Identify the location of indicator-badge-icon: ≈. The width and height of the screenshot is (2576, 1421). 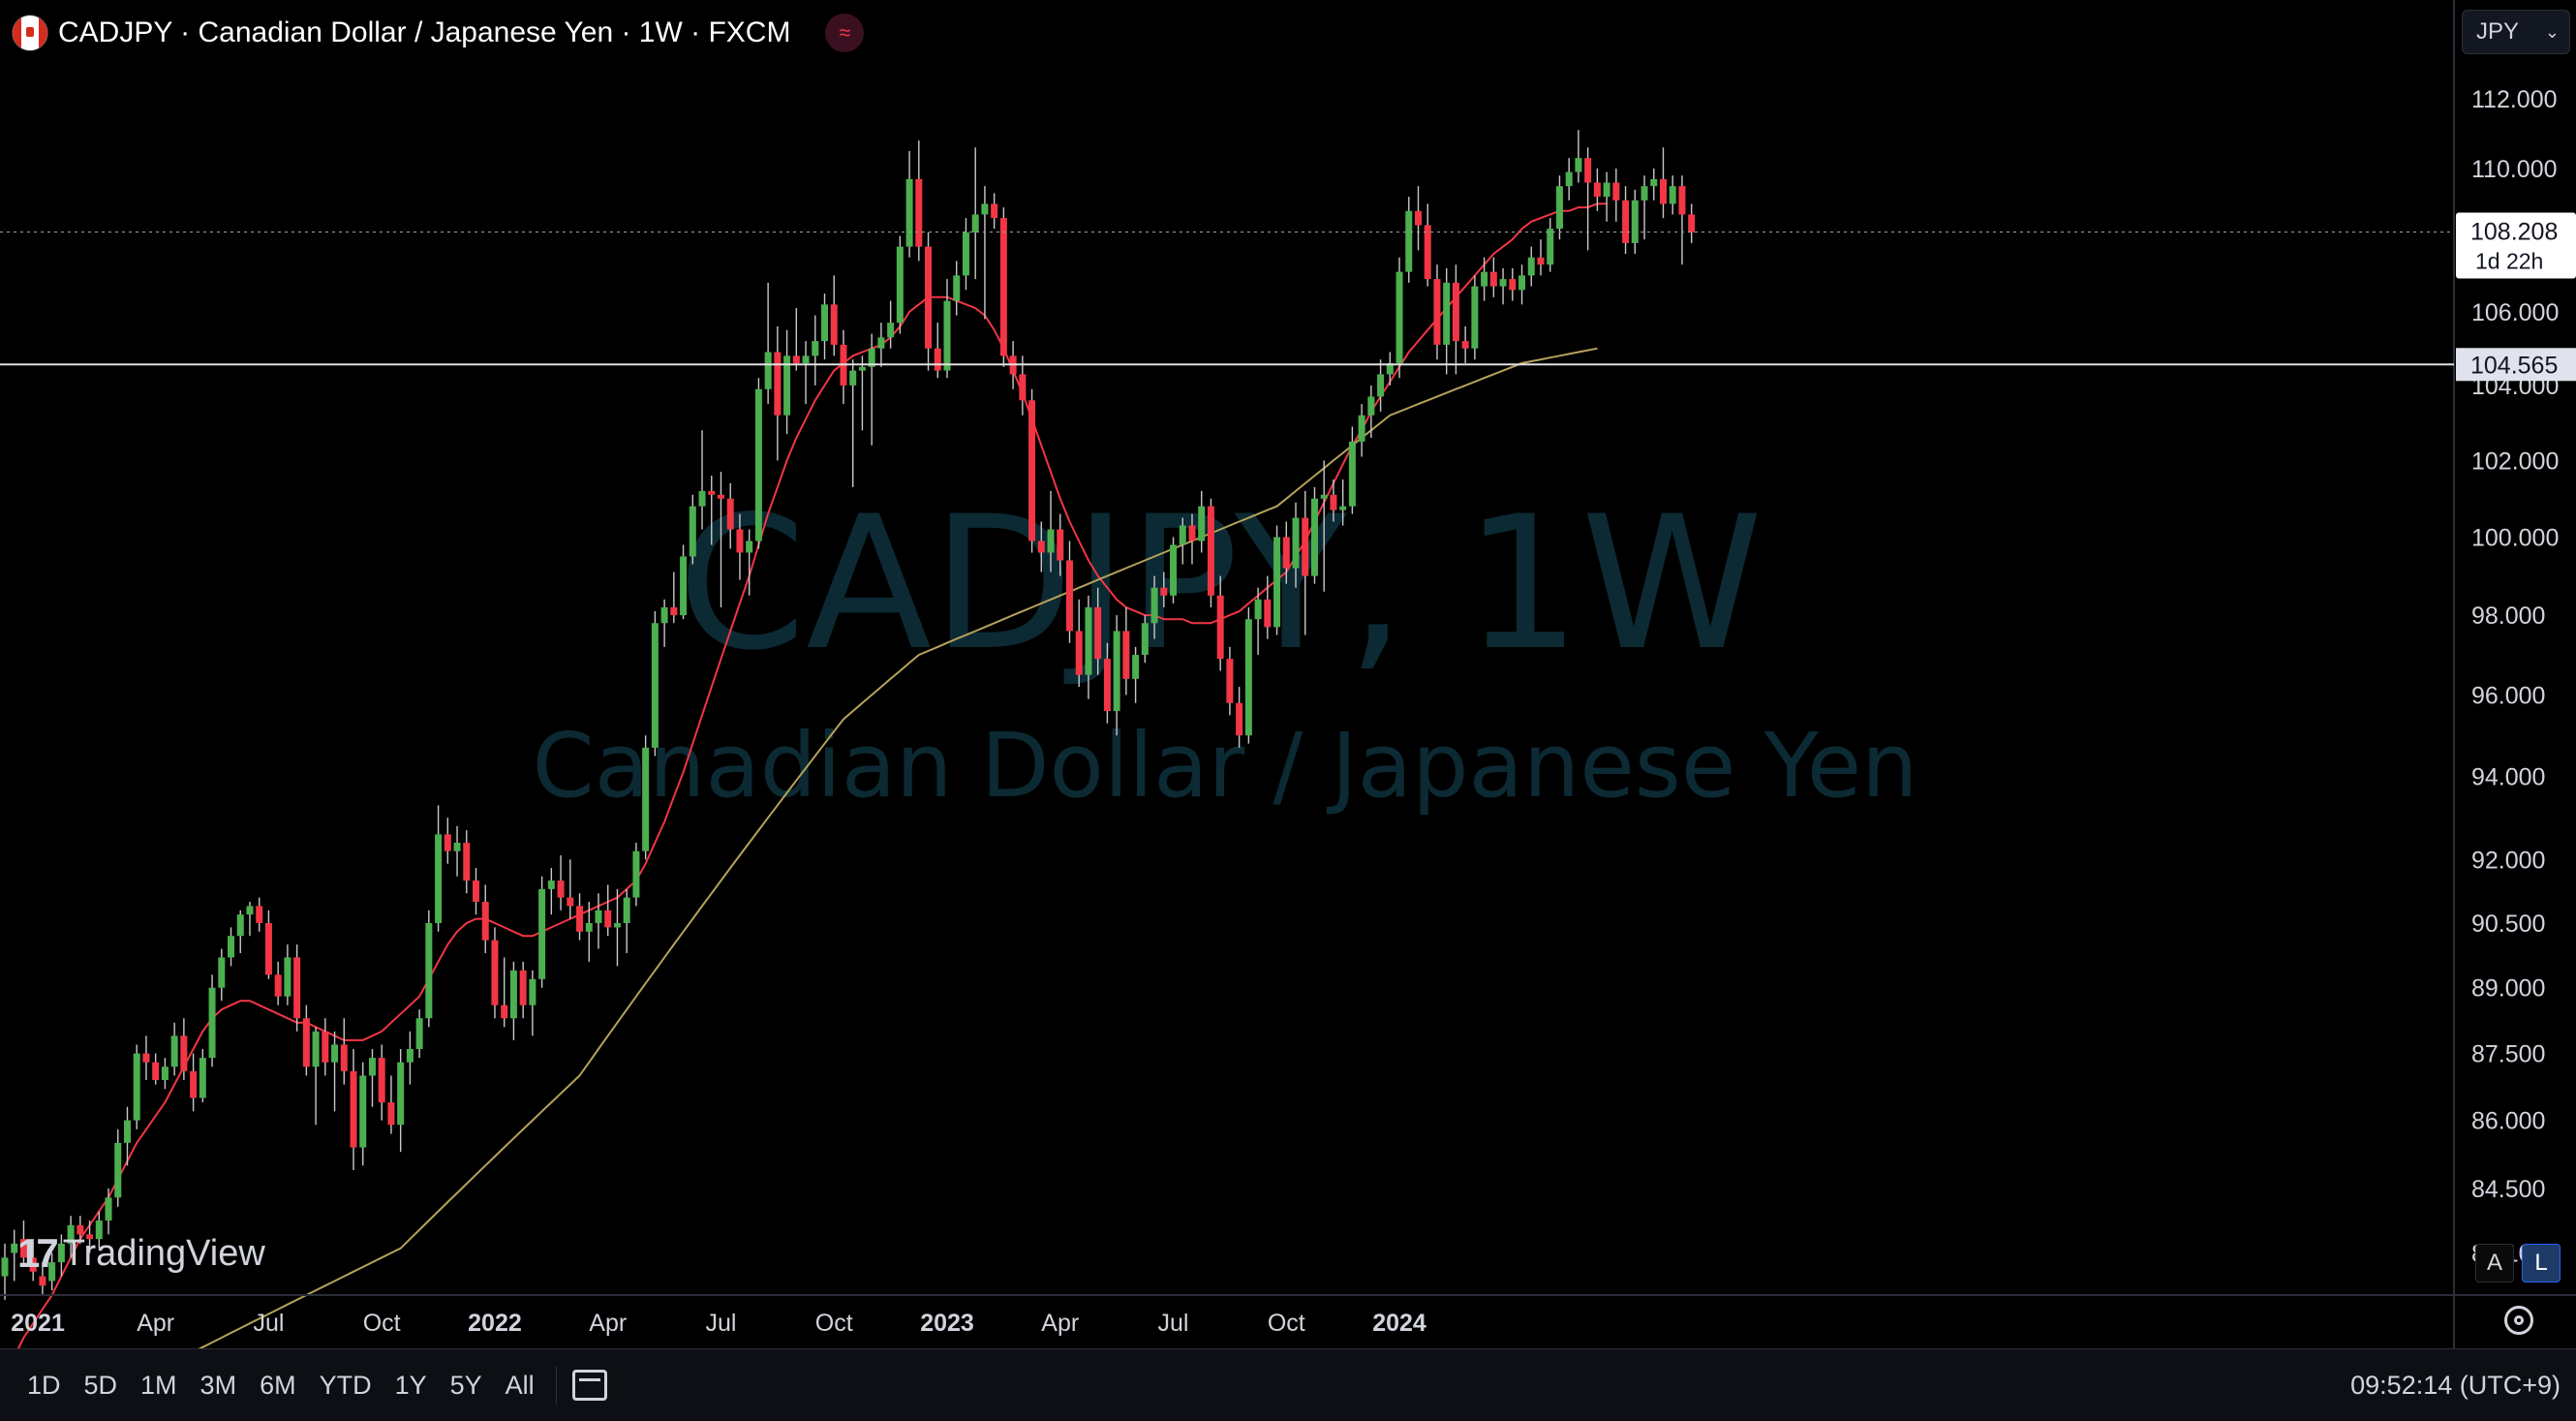
(845, 33).